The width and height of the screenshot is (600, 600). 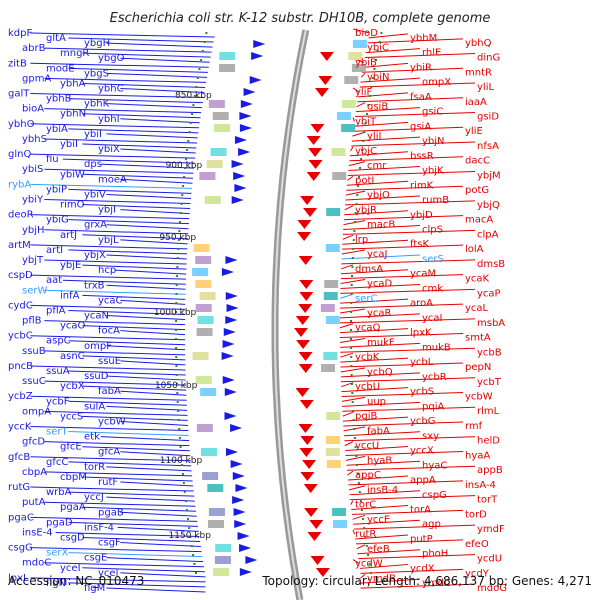 What do you see at coordinates (419, 244) in the screenshot?
I see `right-gene-label: ftsK` at bounding box center [419, 244].